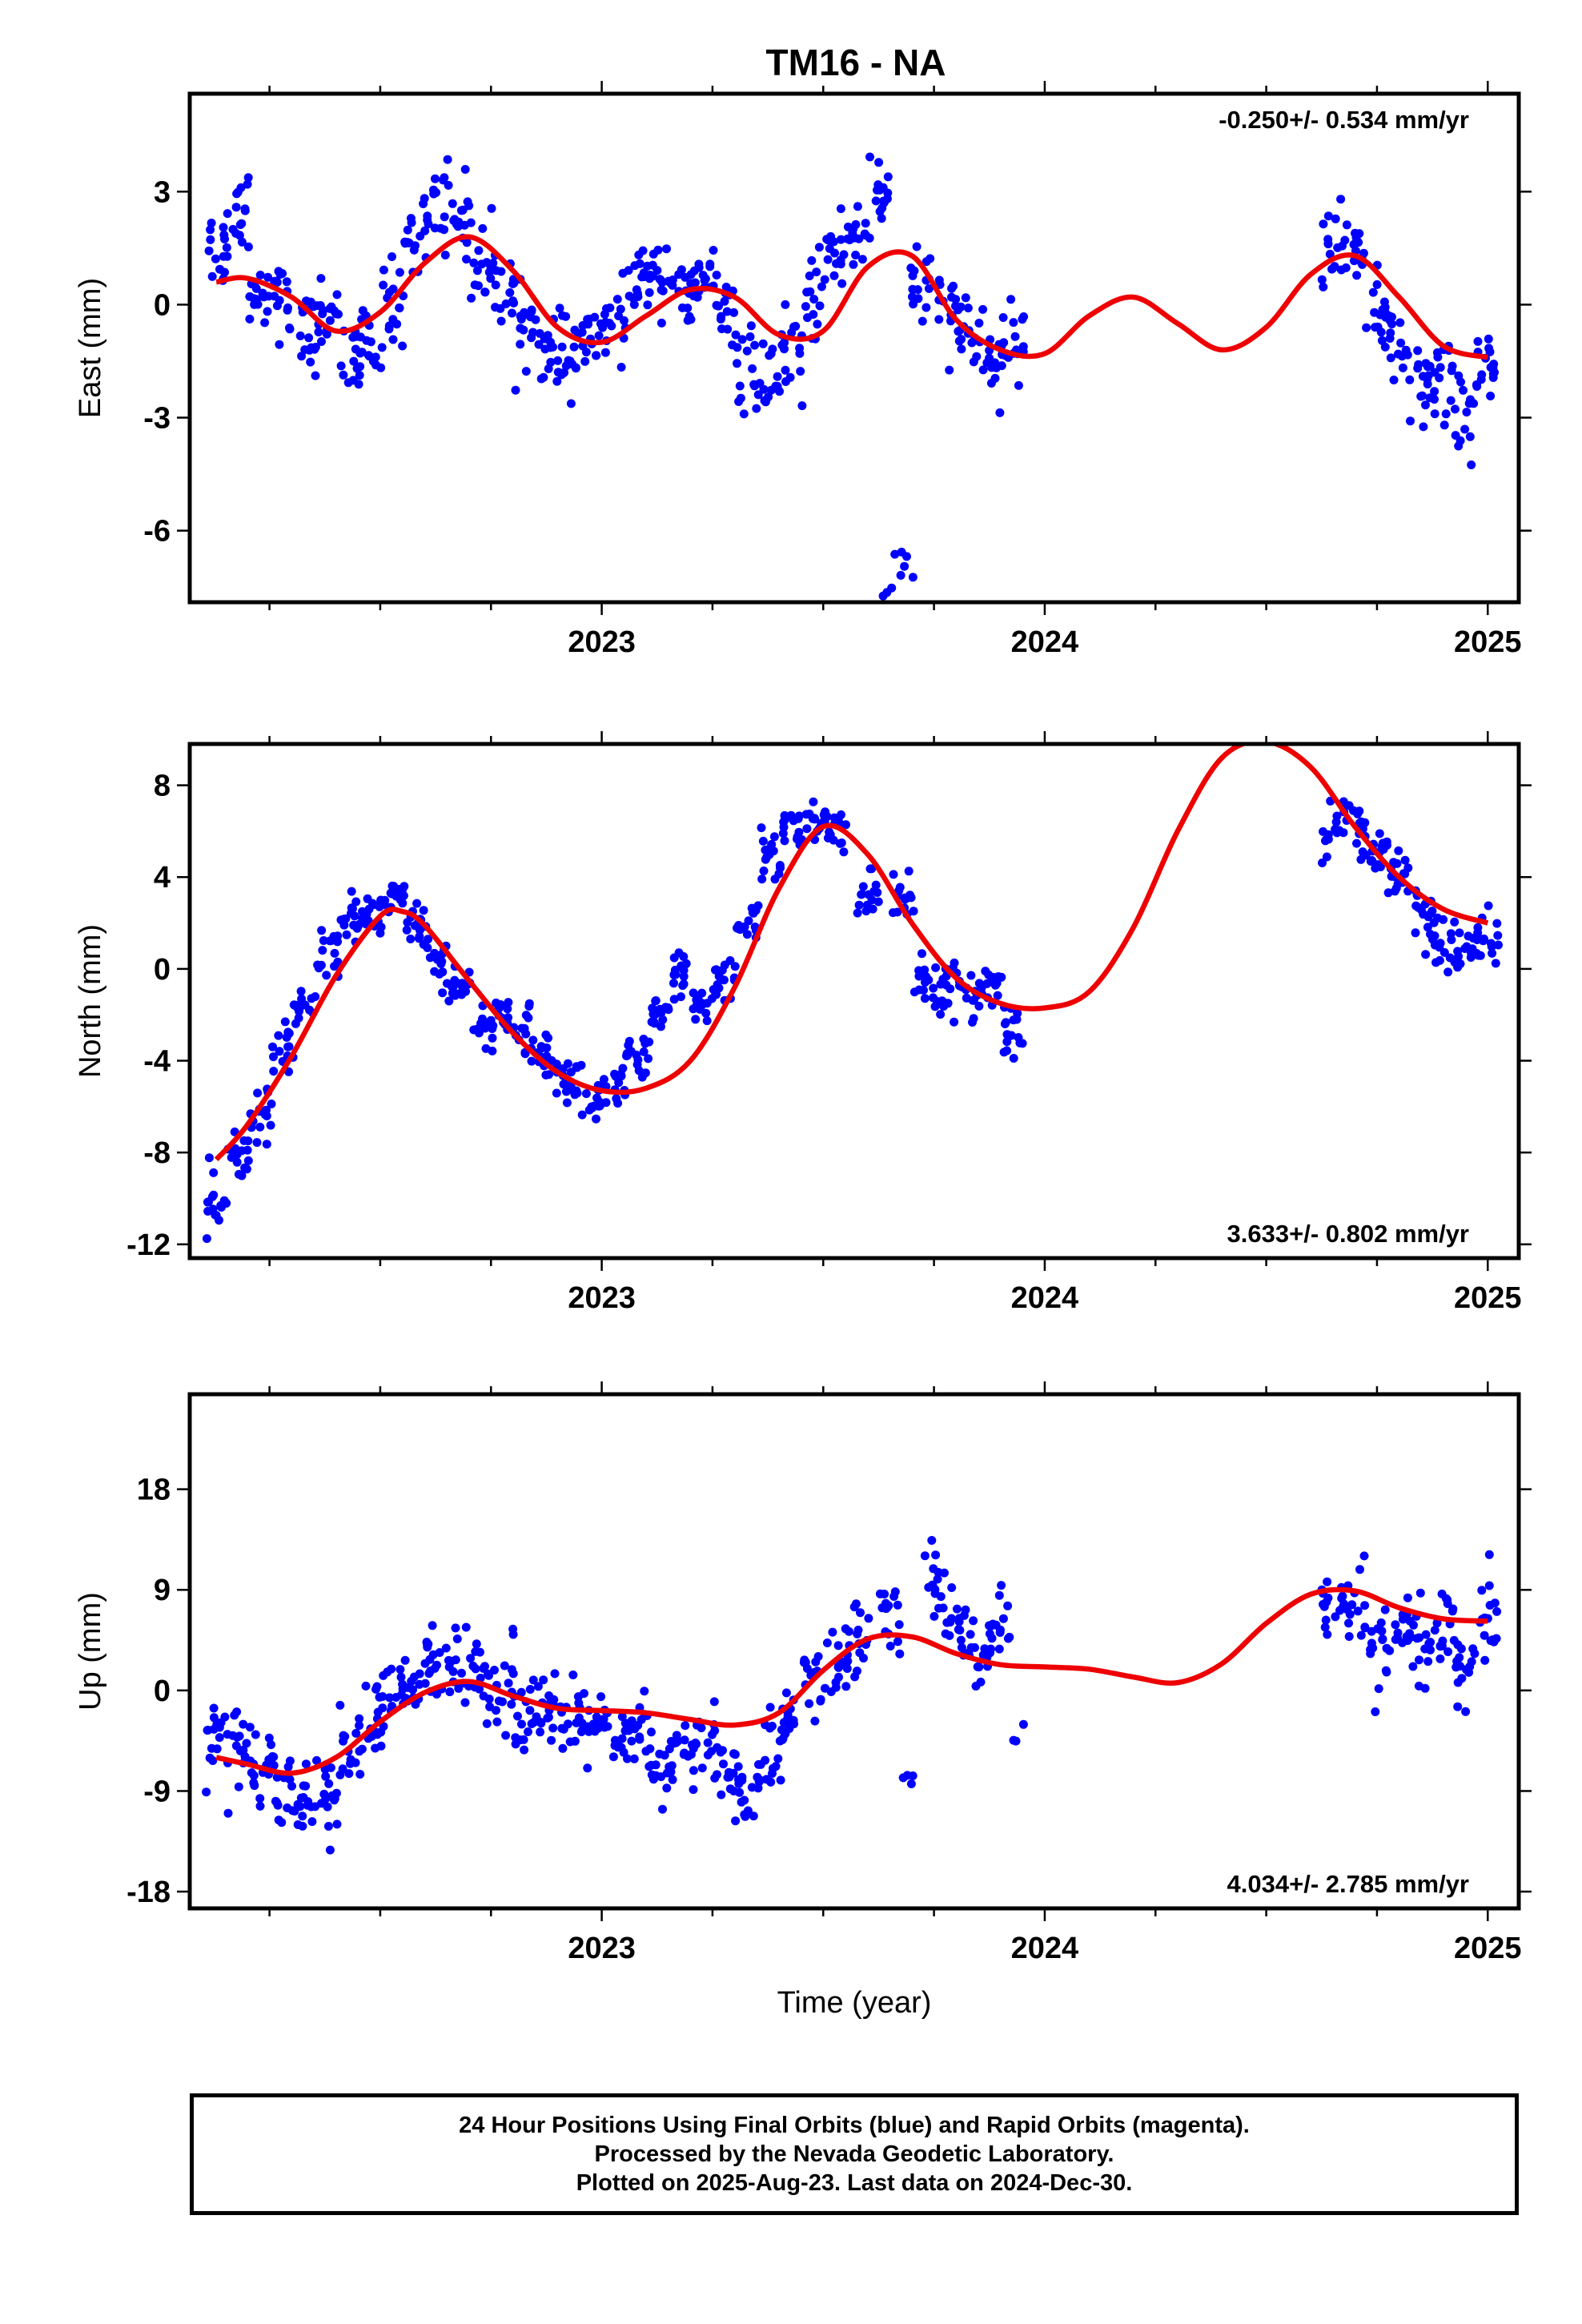 The image size is (1582, 2324). Describe the element at coordinates (91, 348) in the screenshot. I see `east-y-axis-label: East (mm)` at that location.